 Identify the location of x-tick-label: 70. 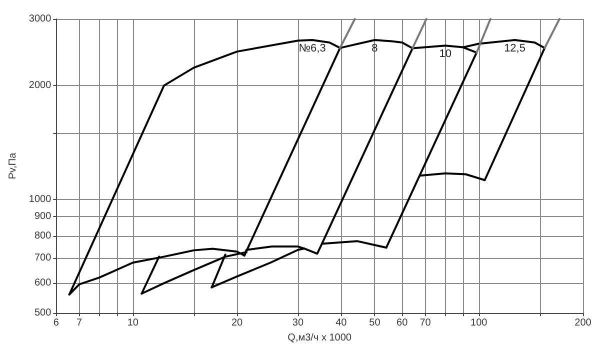
(426, 323).